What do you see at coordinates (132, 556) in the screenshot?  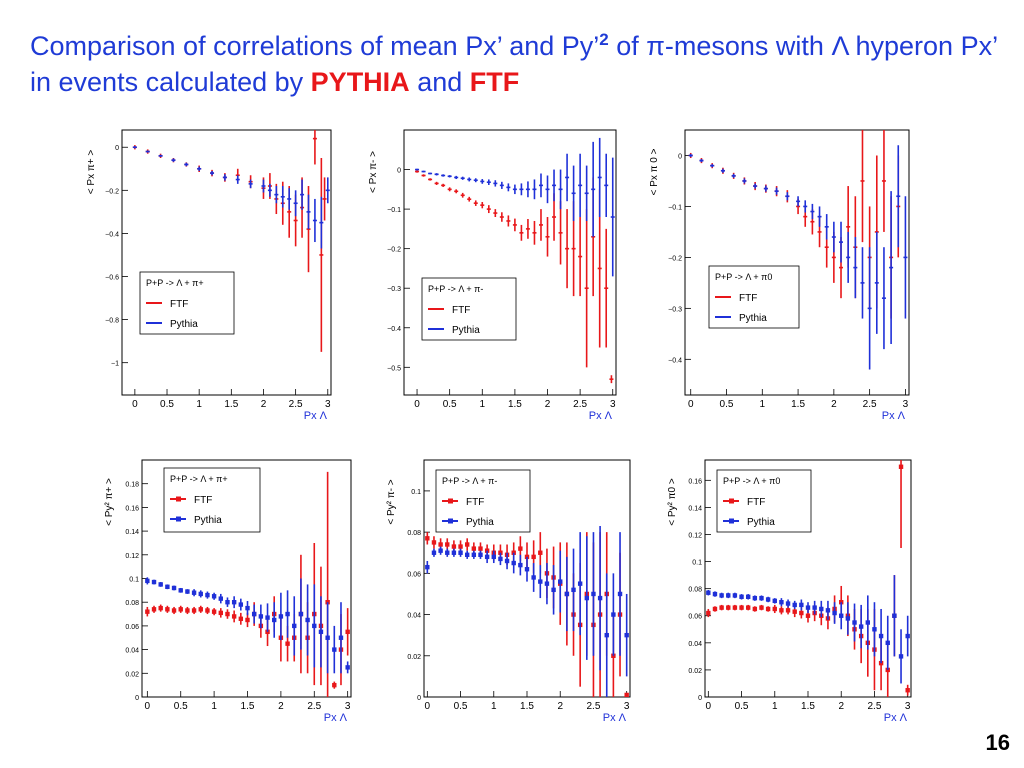 I see `y-tick-label: 0.12` at bounding box center [132, 556].